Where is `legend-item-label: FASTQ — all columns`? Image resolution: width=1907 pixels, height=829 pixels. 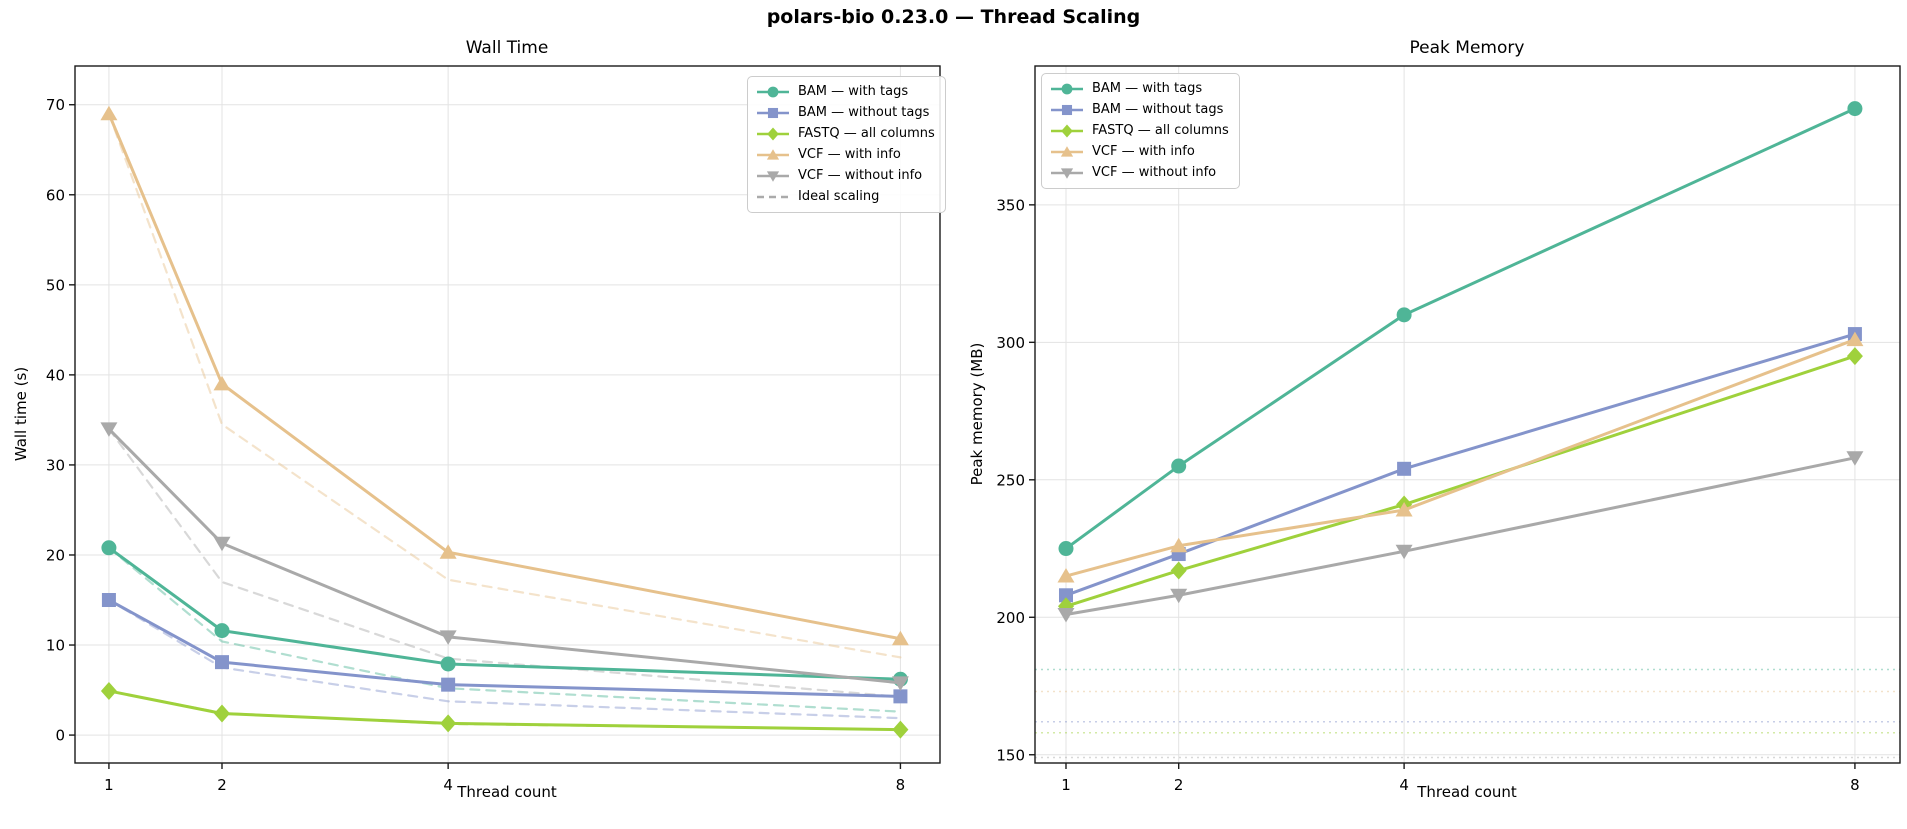 legend-item-label: FASTQ — all columns is located at coordinates (1160, 130).